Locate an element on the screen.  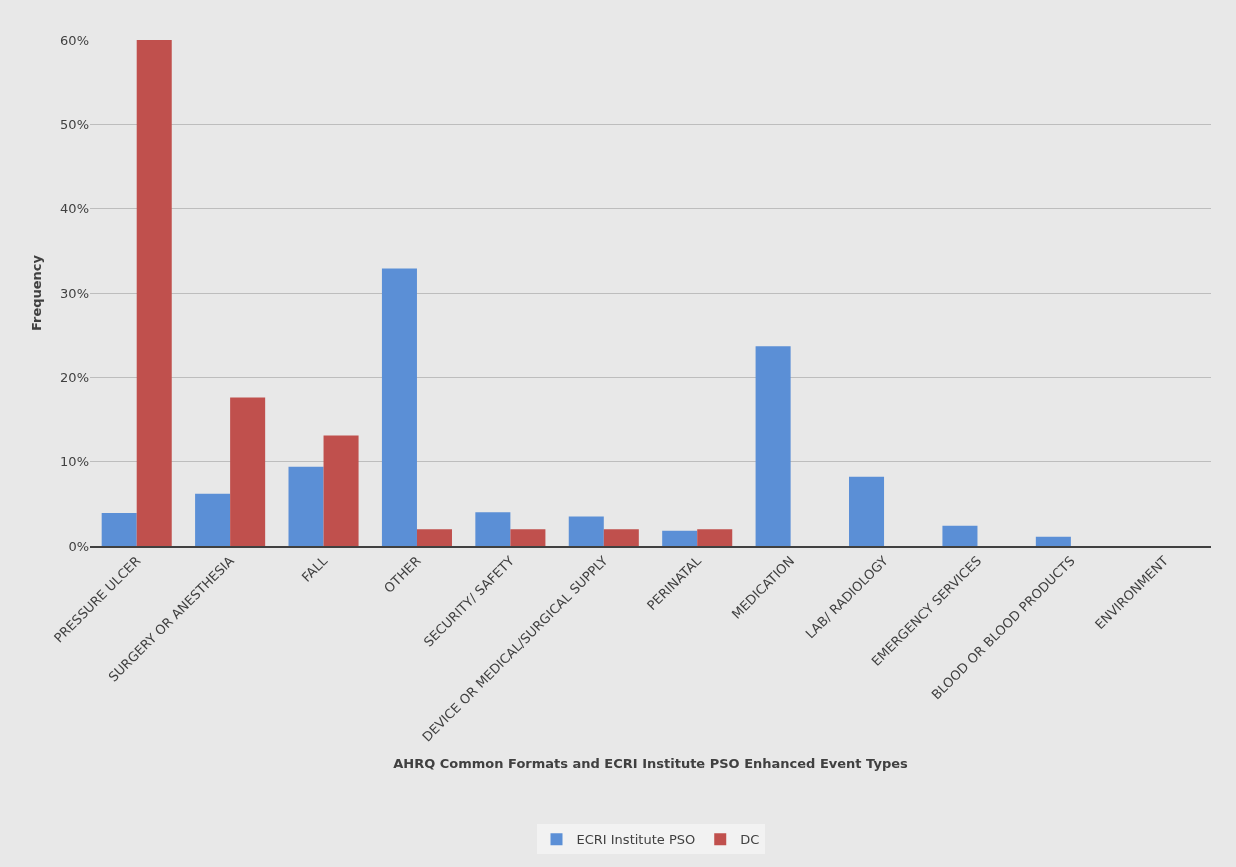
y-tick-label: 20% is located at coordinates (74, 377).